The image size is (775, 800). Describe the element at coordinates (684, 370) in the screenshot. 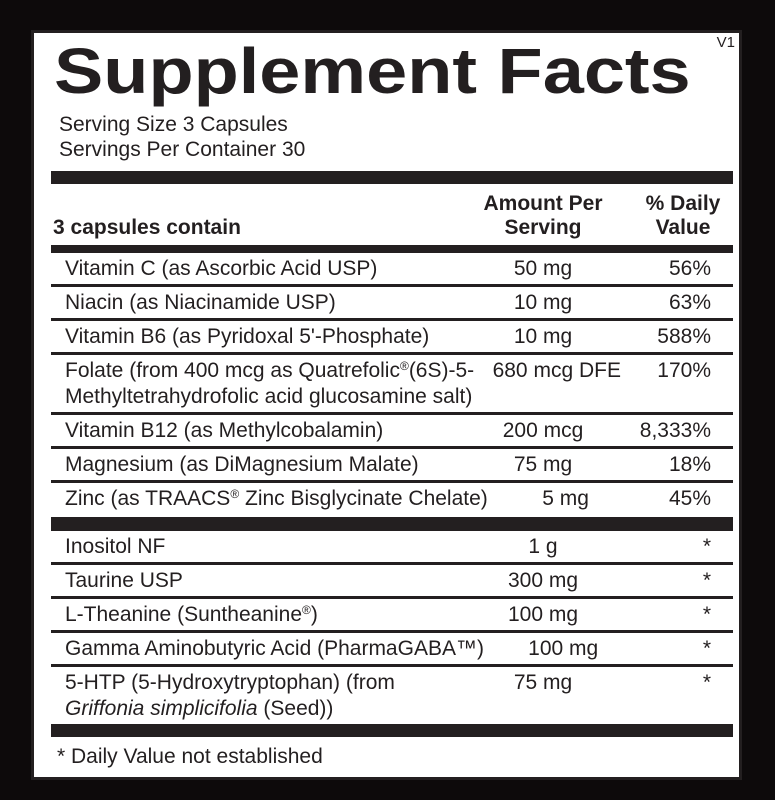

I see `daily-value-cell: 170%` at that location.